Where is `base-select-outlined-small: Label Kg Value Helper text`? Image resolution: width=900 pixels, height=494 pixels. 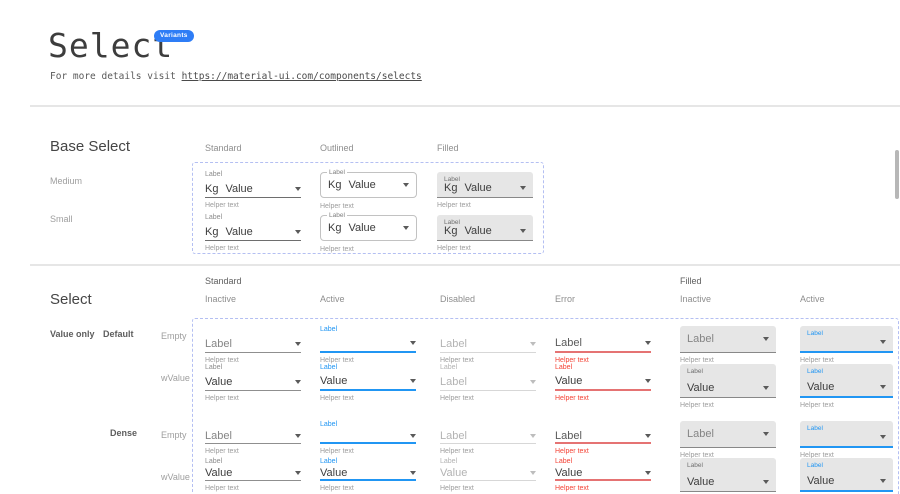
base-select-outlined-small: Label Kg Value Helper text is located at coordinates (368, 232).